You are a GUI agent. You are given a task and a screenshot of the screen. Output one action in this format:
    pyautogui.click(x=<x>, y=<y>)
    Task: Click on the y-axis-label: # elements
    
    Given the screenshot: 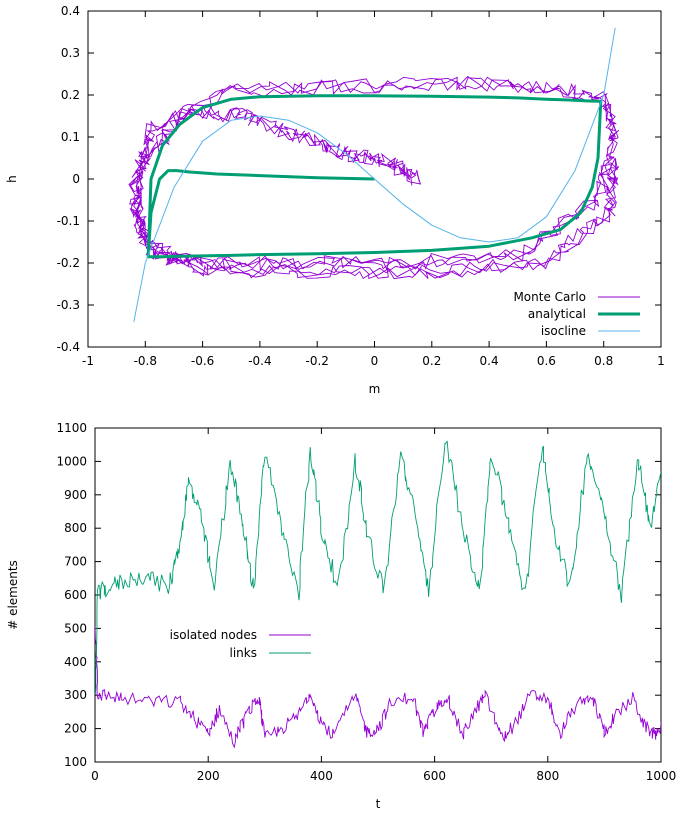 What is the action you would take?
    pyautogui.click(x=13, y=595)
    